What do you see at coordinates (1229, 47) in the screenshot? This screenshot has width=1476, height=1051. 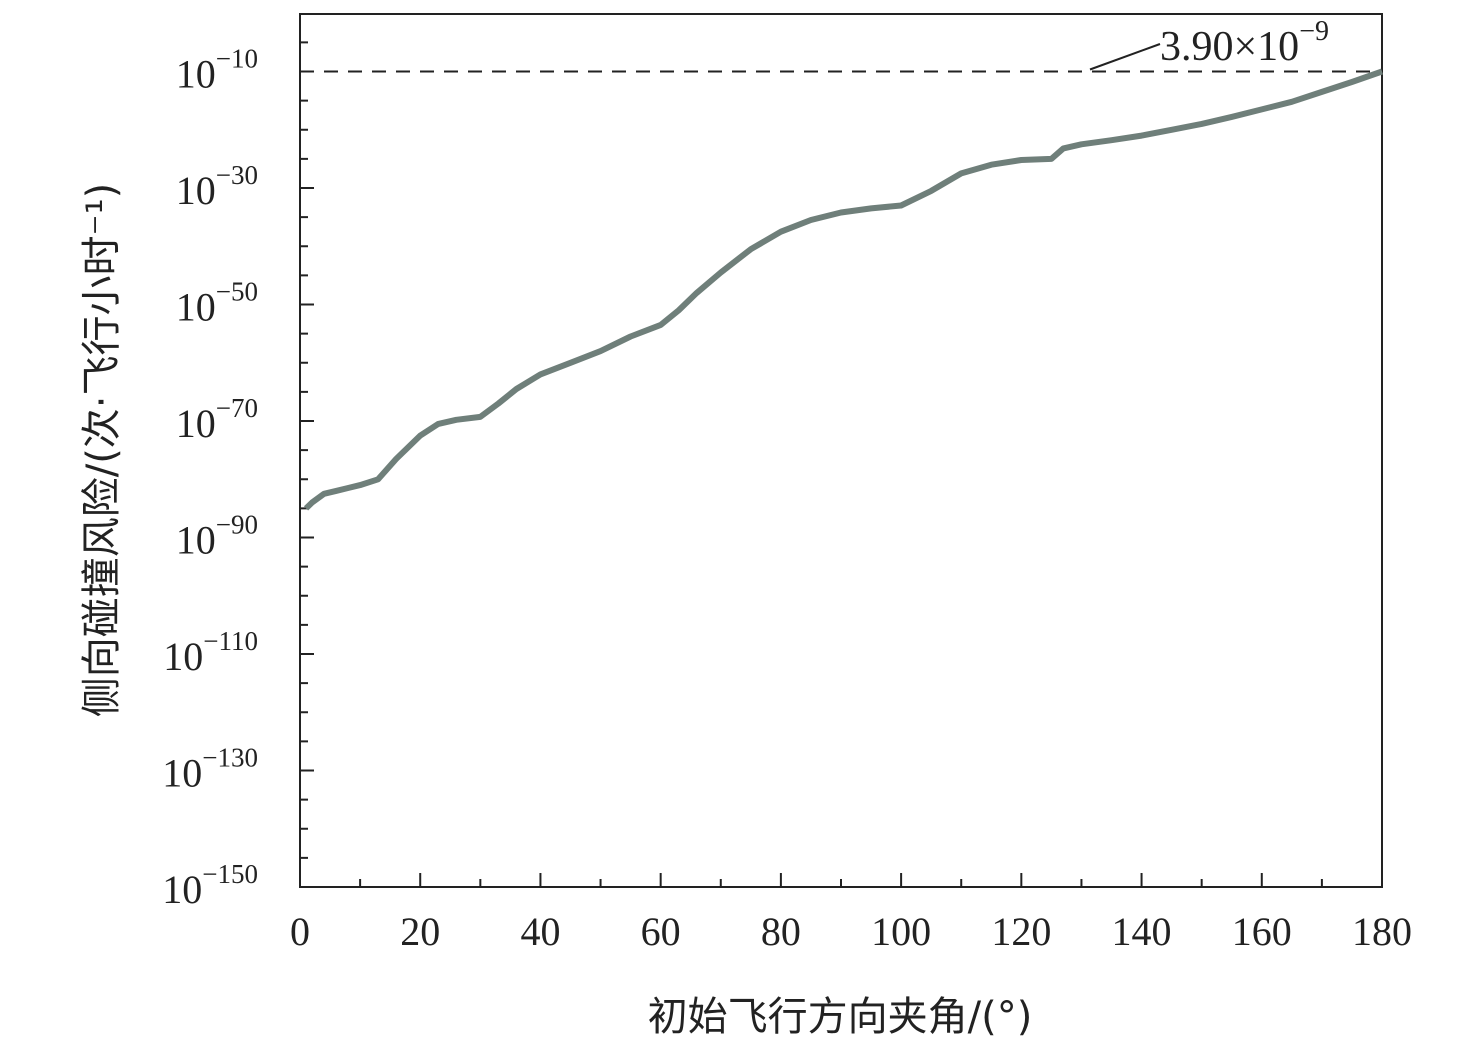 I see `annotation-mantissa: 3.90×10` at bounding box center [1229, 47].